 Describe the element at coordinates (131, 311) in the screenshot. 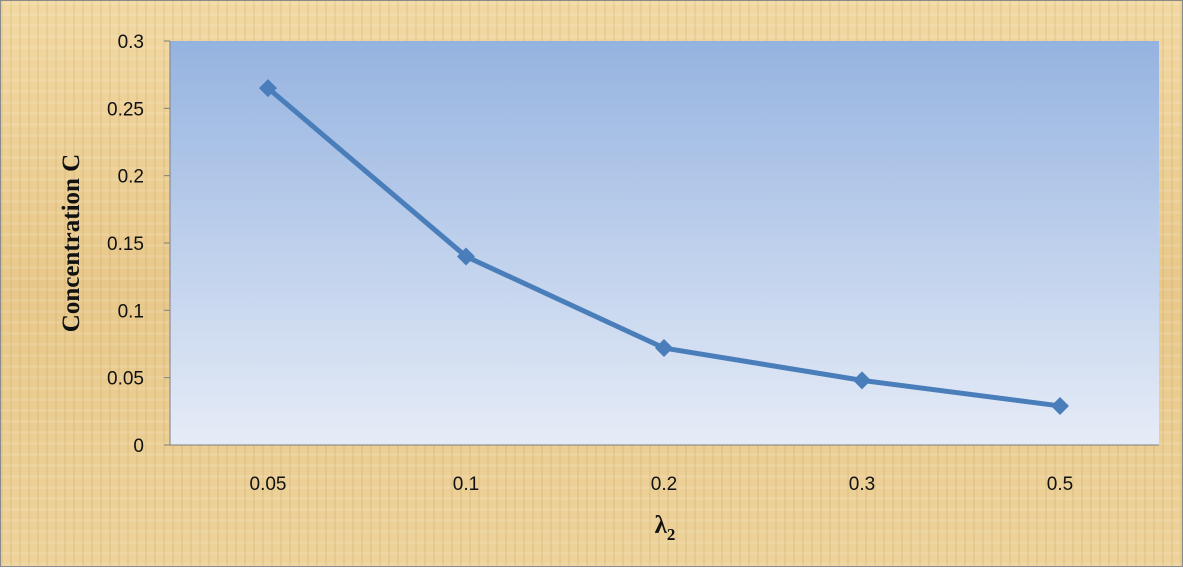

I see `y-tick-label: 0.1` at that location.